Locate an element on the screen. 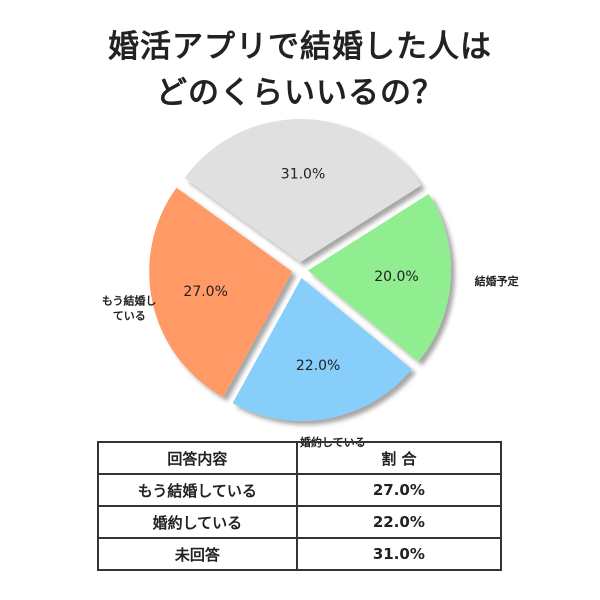 The image size is (600, 600). table-cell-ratio: 31.0% is located at coordinates (399, 554).